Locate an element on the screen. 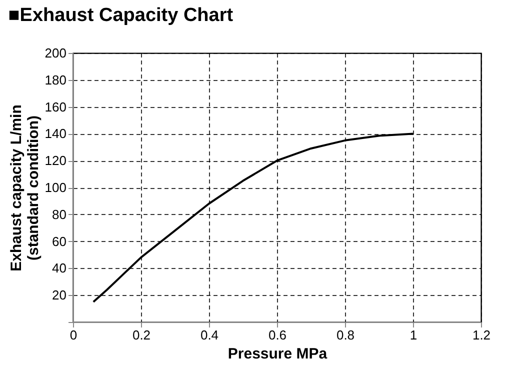 This screenshot has width=509, height=367. y-tick-label: 20 is located at coordinates (59, 295).